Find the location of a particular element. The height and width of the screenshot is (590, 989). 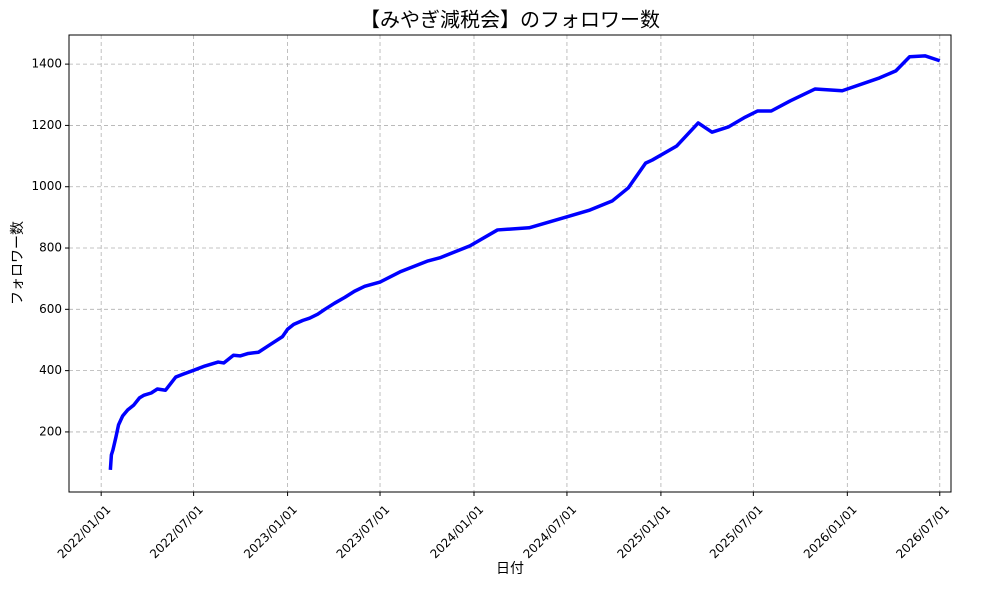

y-tick-label: 1000 is located at coordinates (46, 186).